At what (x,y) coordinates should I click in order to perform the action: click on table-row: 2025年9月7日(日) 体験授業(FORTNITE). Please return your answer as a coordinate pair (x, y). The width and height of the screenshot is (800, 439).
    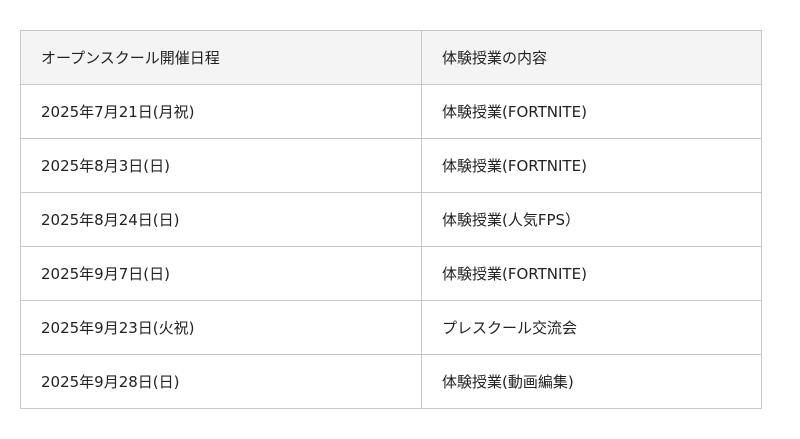
    Looking at the image, I should click on (391, 273).